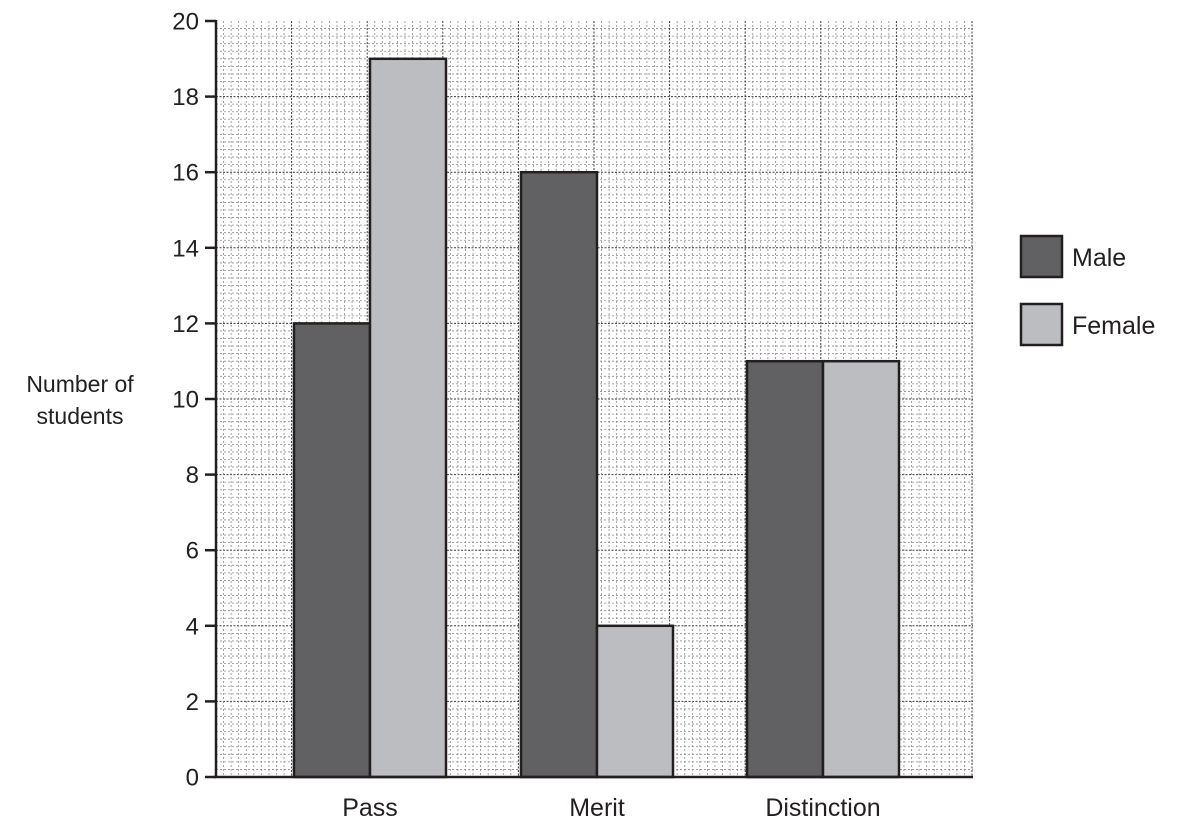 The height and width of the screenshot is (828, 1178). Describe the element at coordinates (861, 569) in the screenshot. I see `bar-distinction-female` at that location.